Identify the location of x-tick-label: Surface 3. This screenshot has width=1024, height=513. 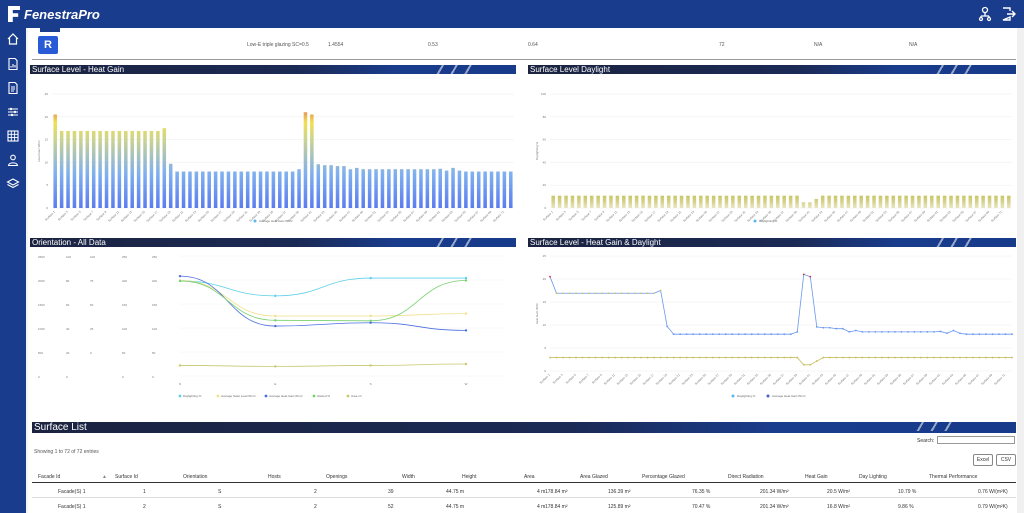
(561, 216).